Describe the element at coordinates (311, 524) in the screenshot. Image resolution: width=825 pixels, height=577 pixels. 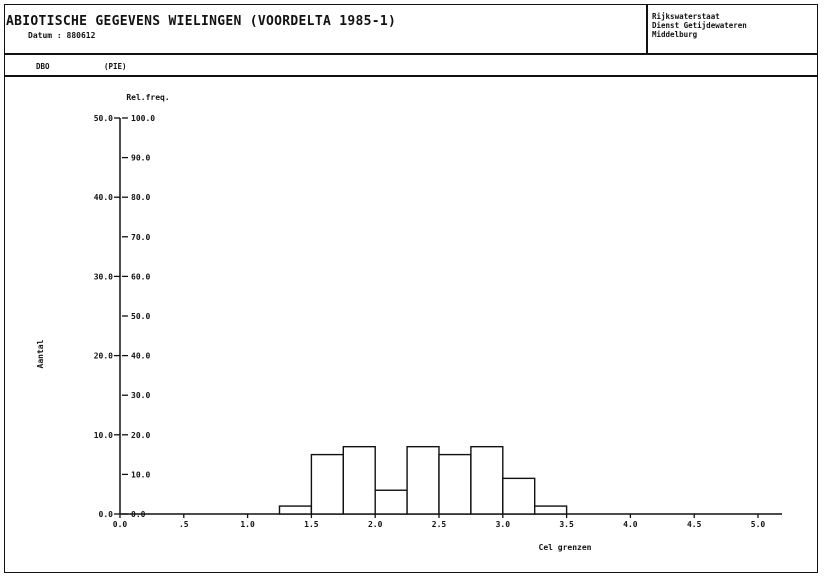
I see `x-tick-label: 1.5` at that location.